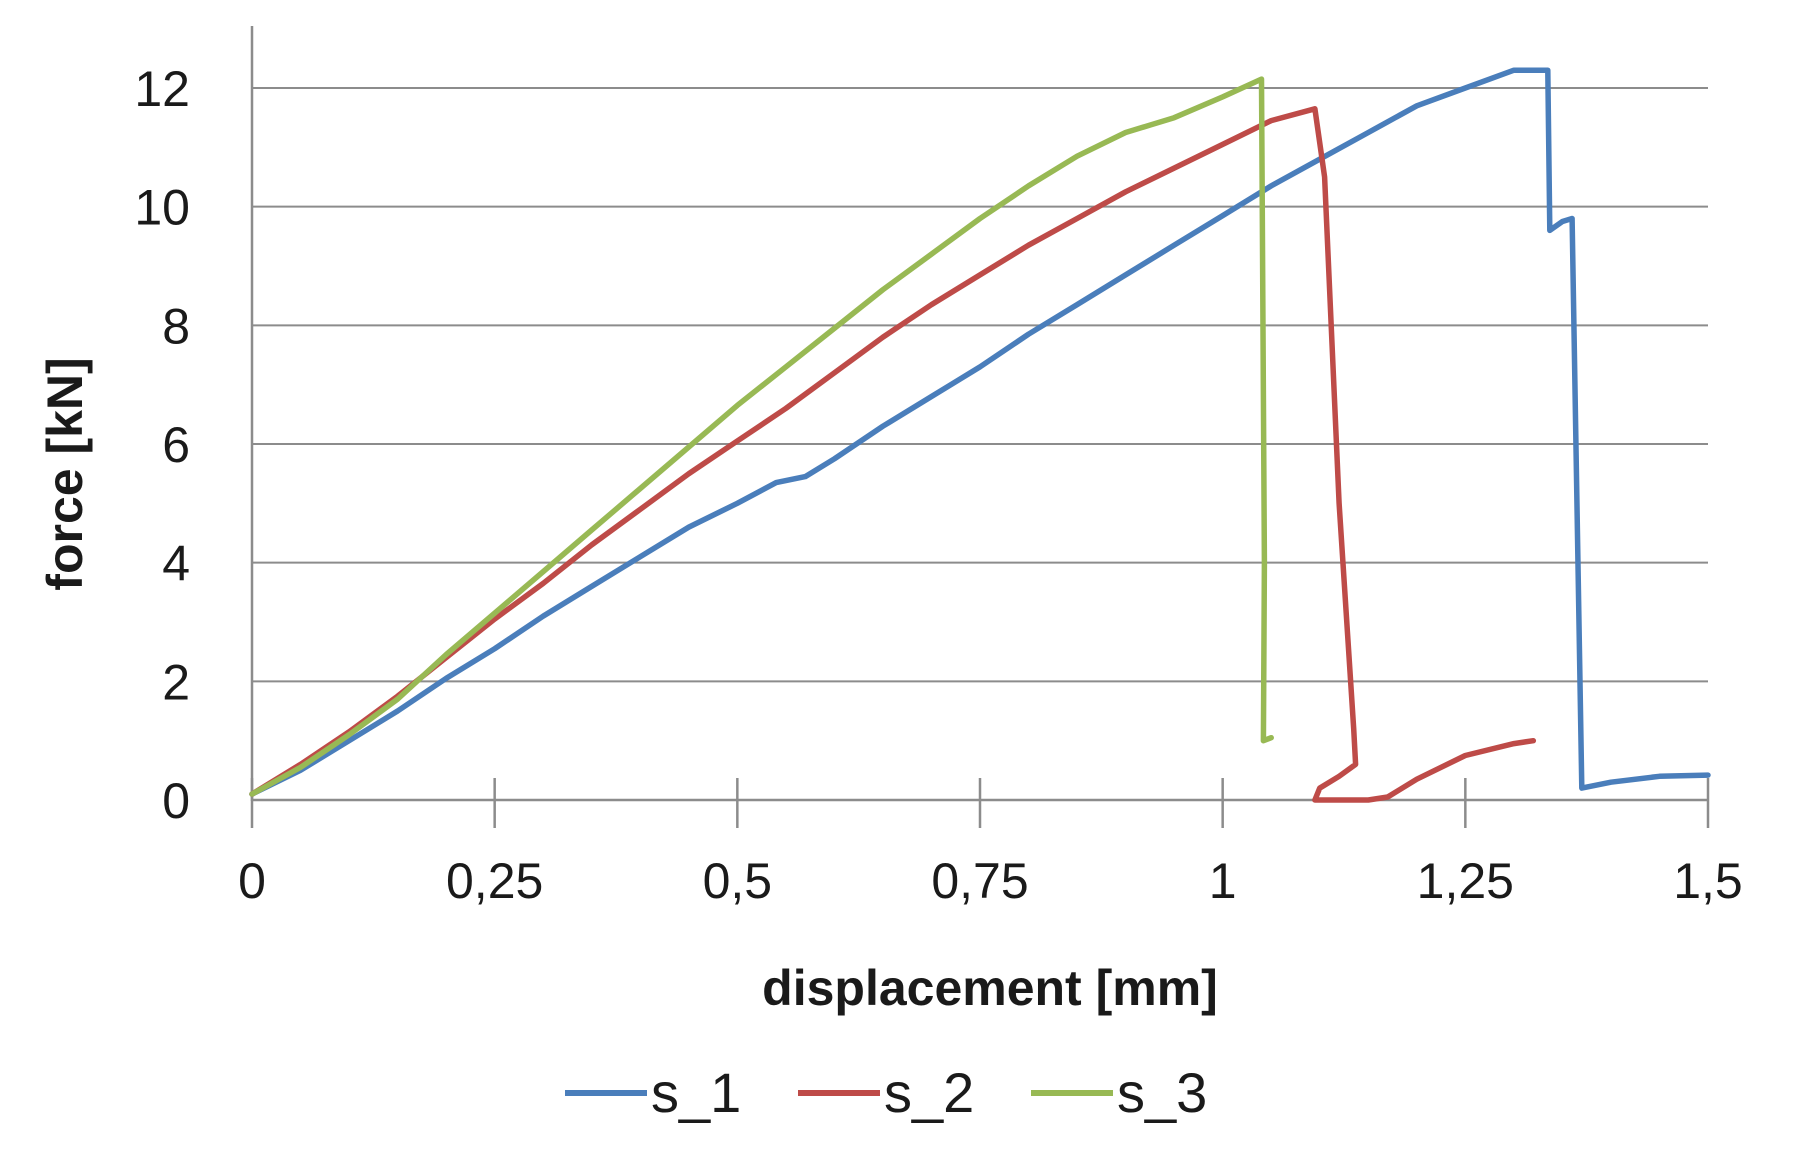 This screenshot has height=1165, width=1815. I want to click on legend: s_1 s_2 s_3, so click(886, 1092).